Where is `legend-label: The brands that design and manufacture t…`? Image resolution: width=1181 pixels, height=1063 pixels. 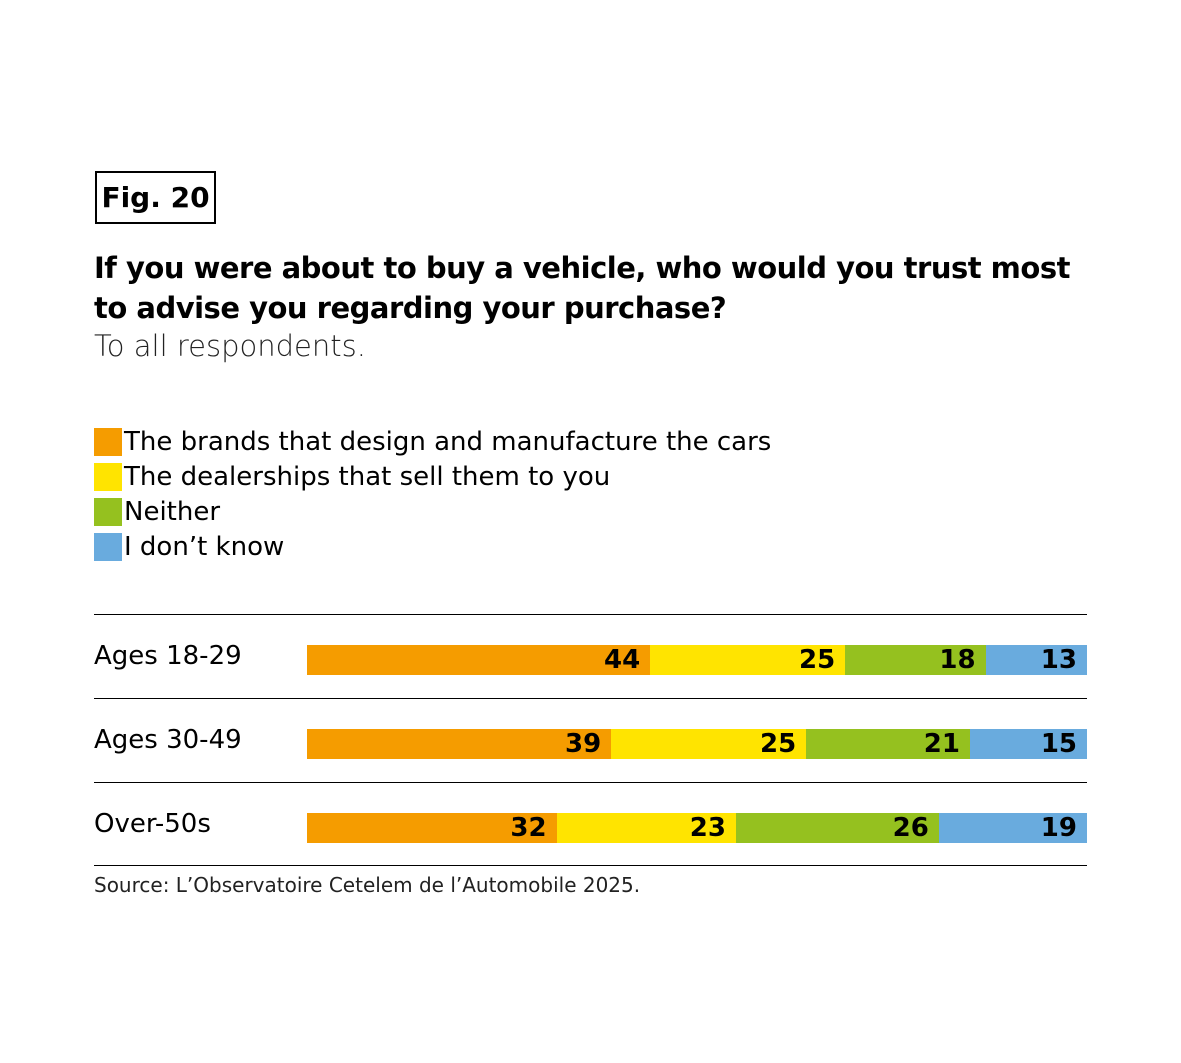 legend-label: The brands that design and manufacture t… is located at coordinates (448, 441).